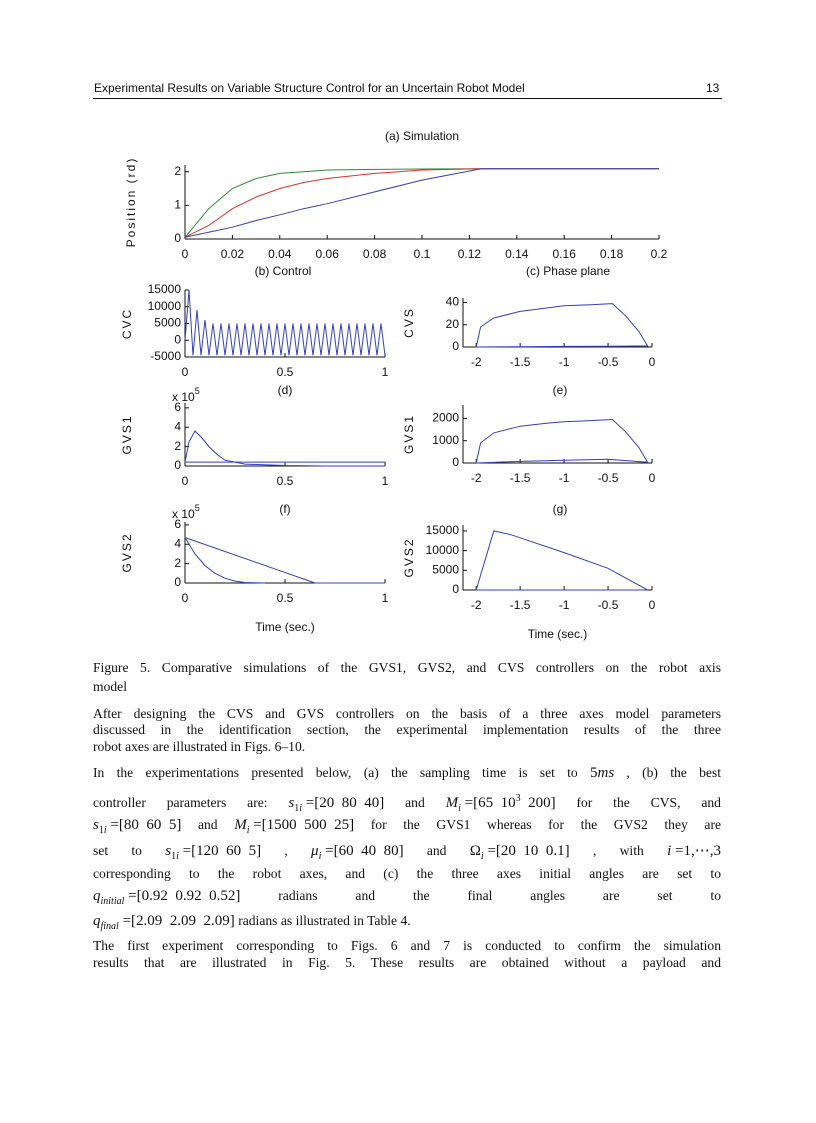 This screenshot has width=816, height=1123. I want to click on math: Ωi =[20 10 0.1], so click(520, 854).